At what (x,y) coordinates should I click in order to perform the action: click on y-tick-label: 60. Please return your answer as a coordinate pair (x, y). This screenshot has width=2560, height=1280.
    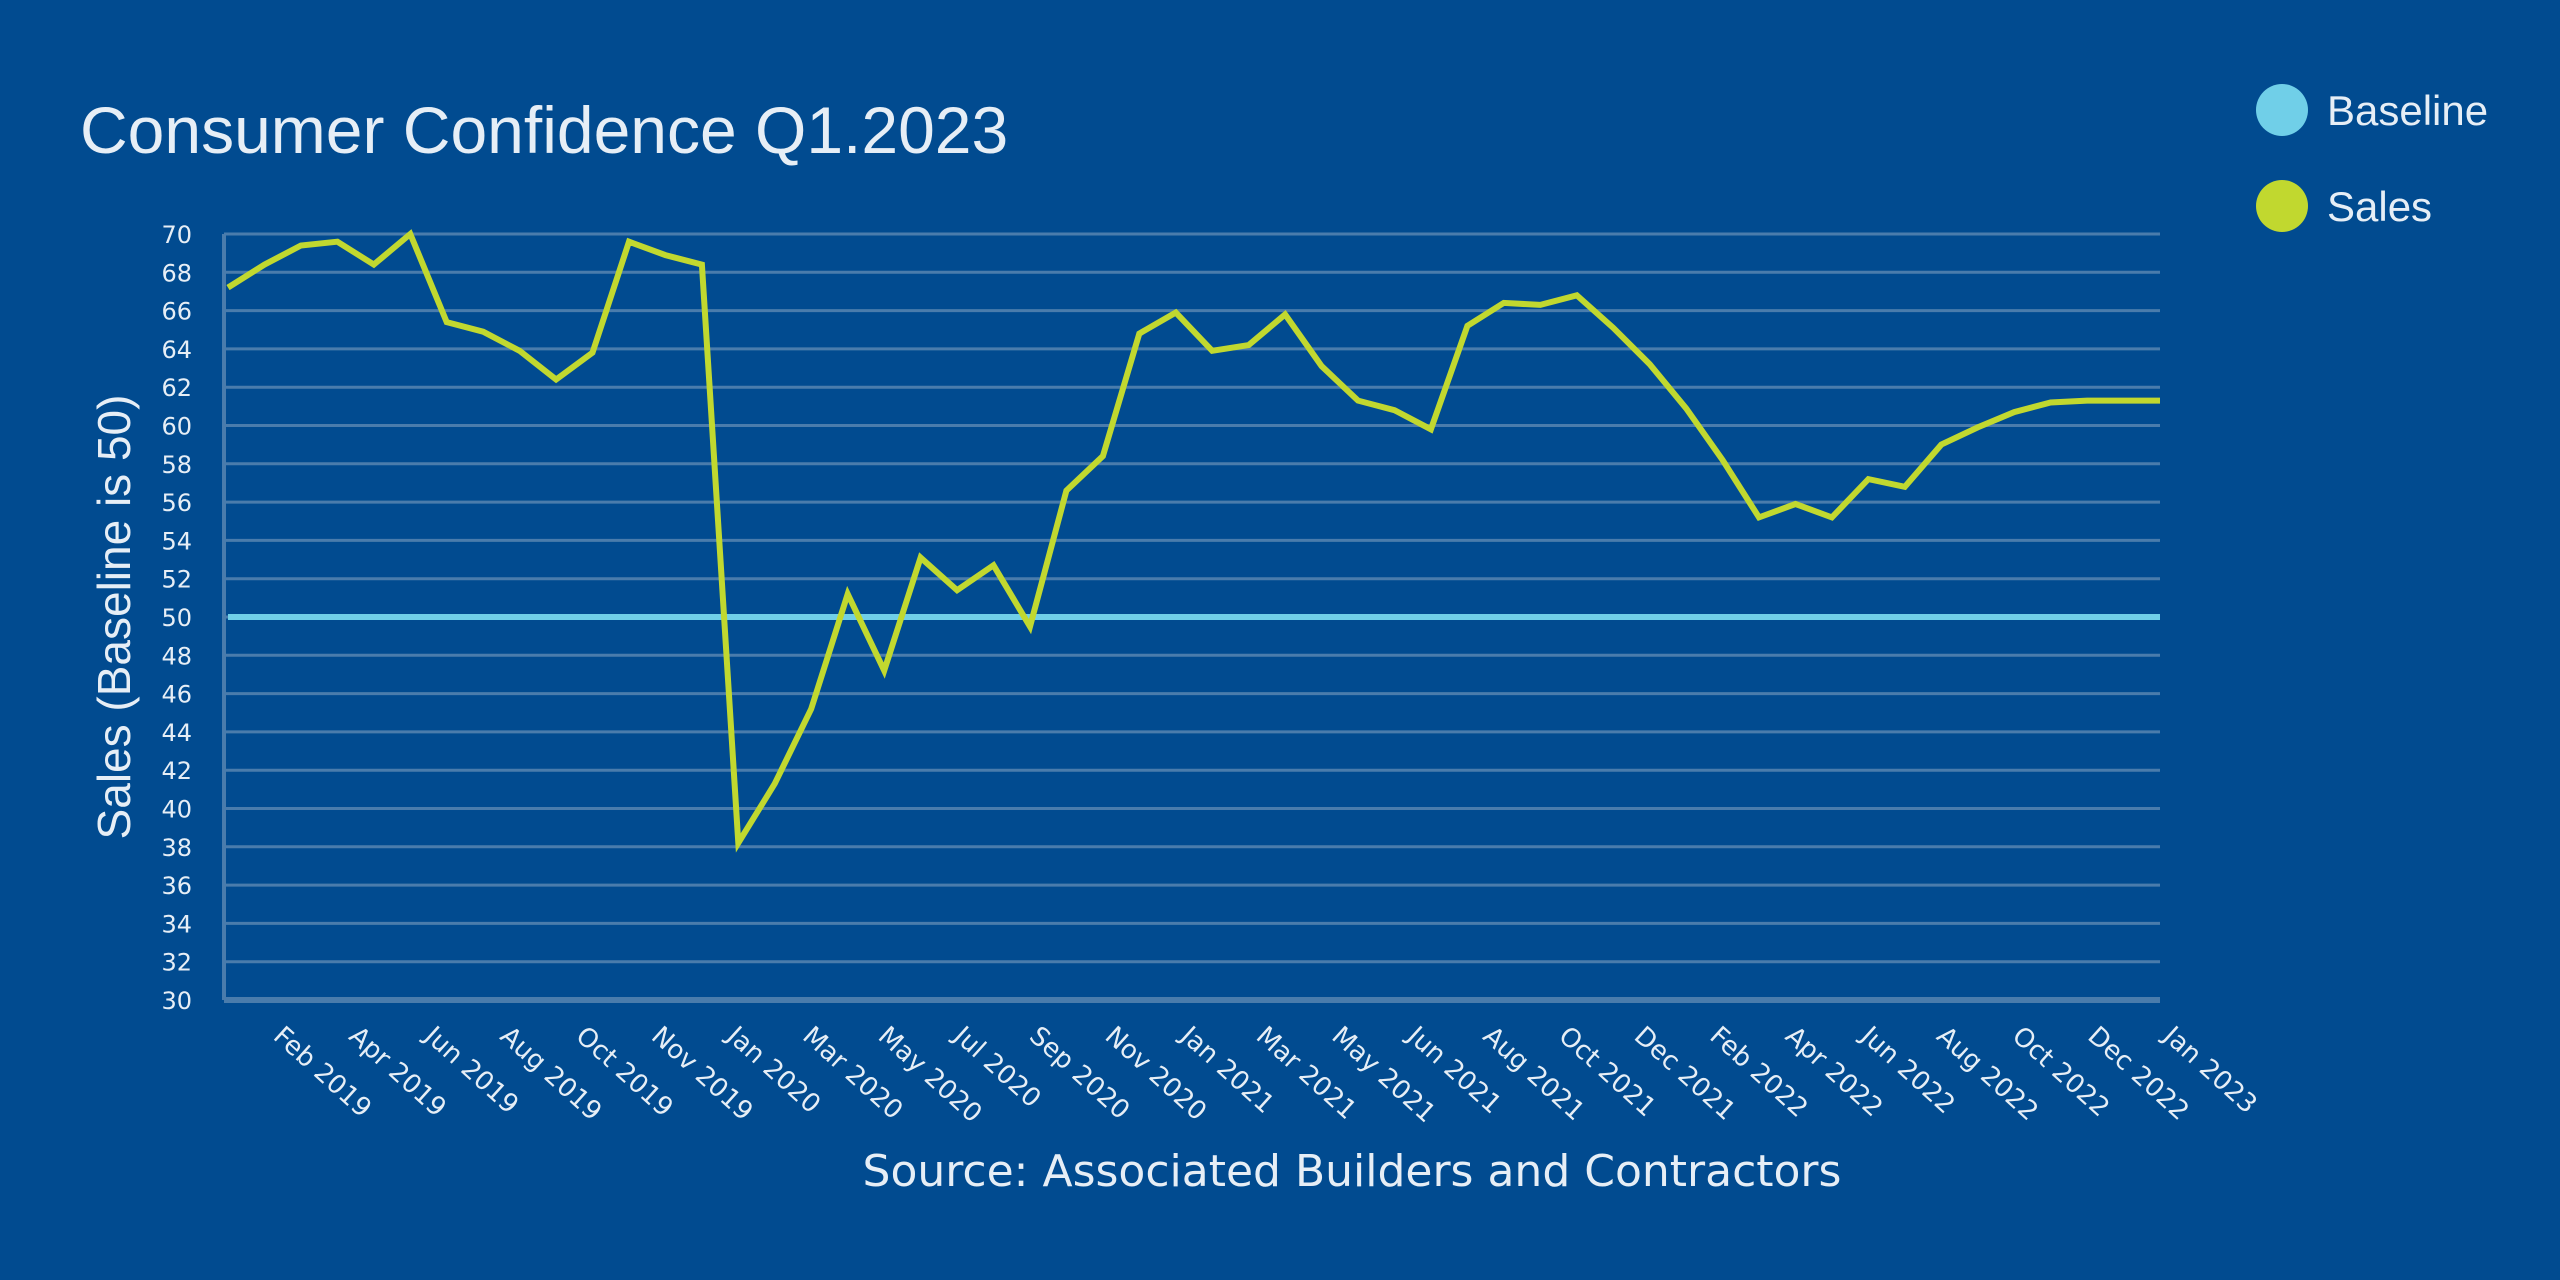
    Looking at the image, I should click on (176, 427).